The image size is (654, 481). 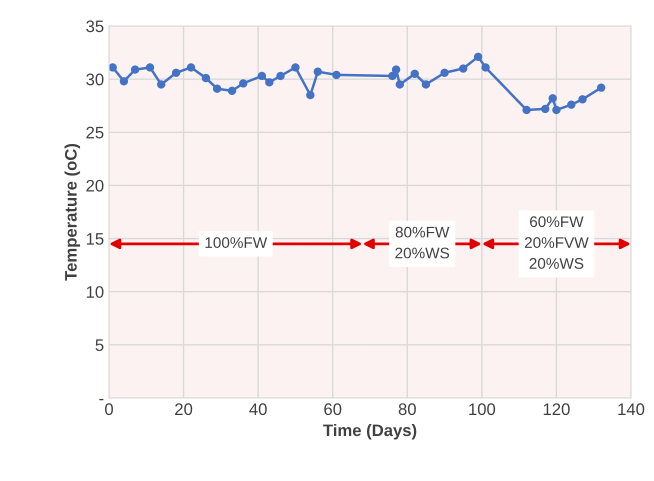 I want to click on x-tick-label: 120, so click(x=557, y=409).